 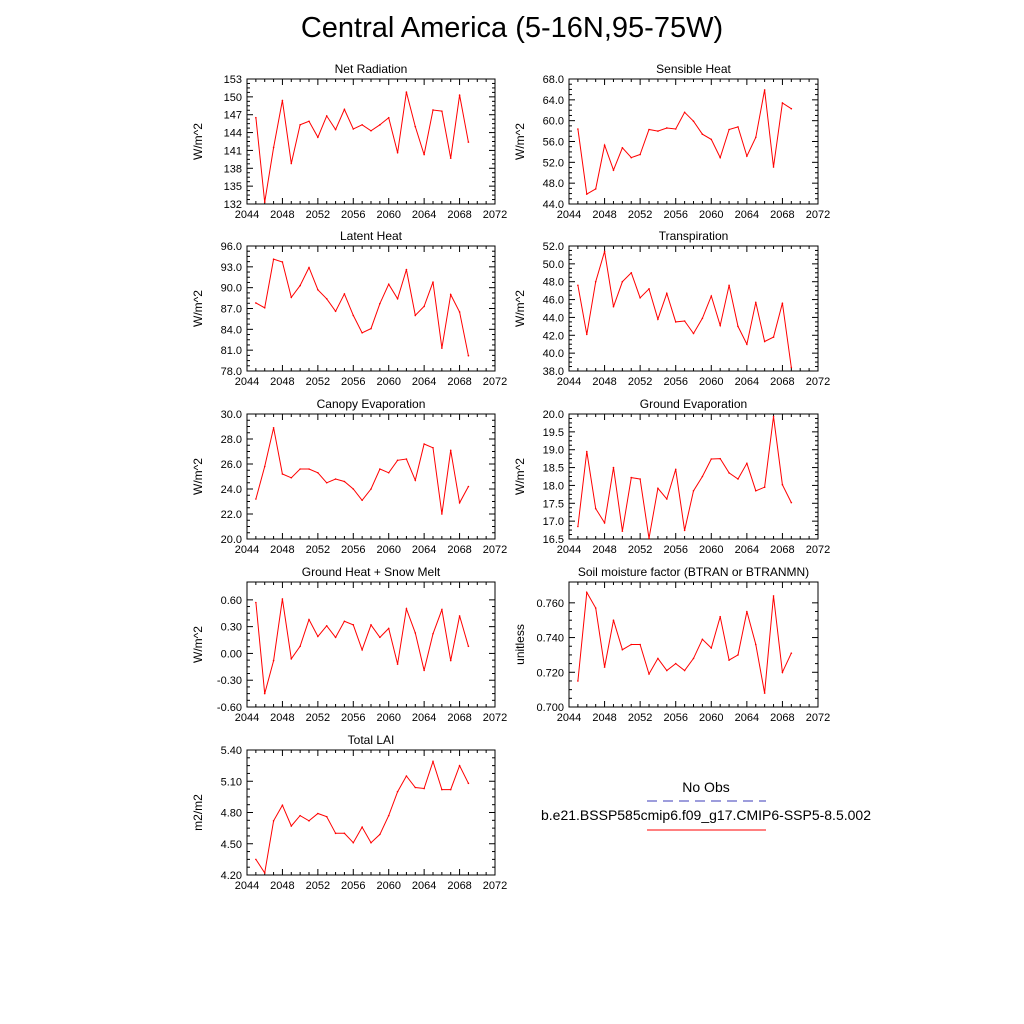 I want to click on y-tick-label: 17.5, so click(x=553, y=504).